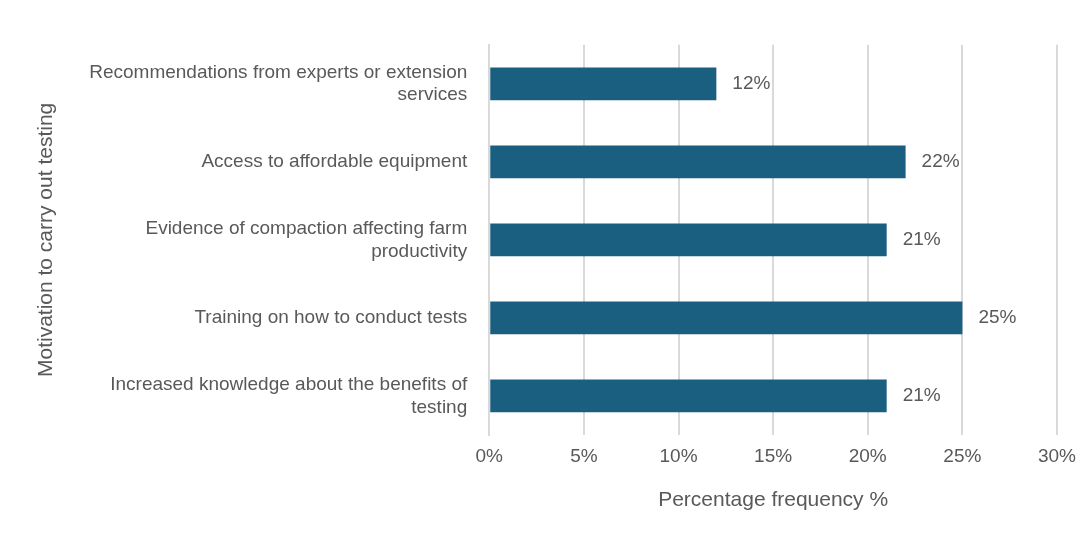  What do you see at coordinates (1057, 455) in the screenshot?
I see `x-tick-label: 30%` at bounding box center [1057, 455].